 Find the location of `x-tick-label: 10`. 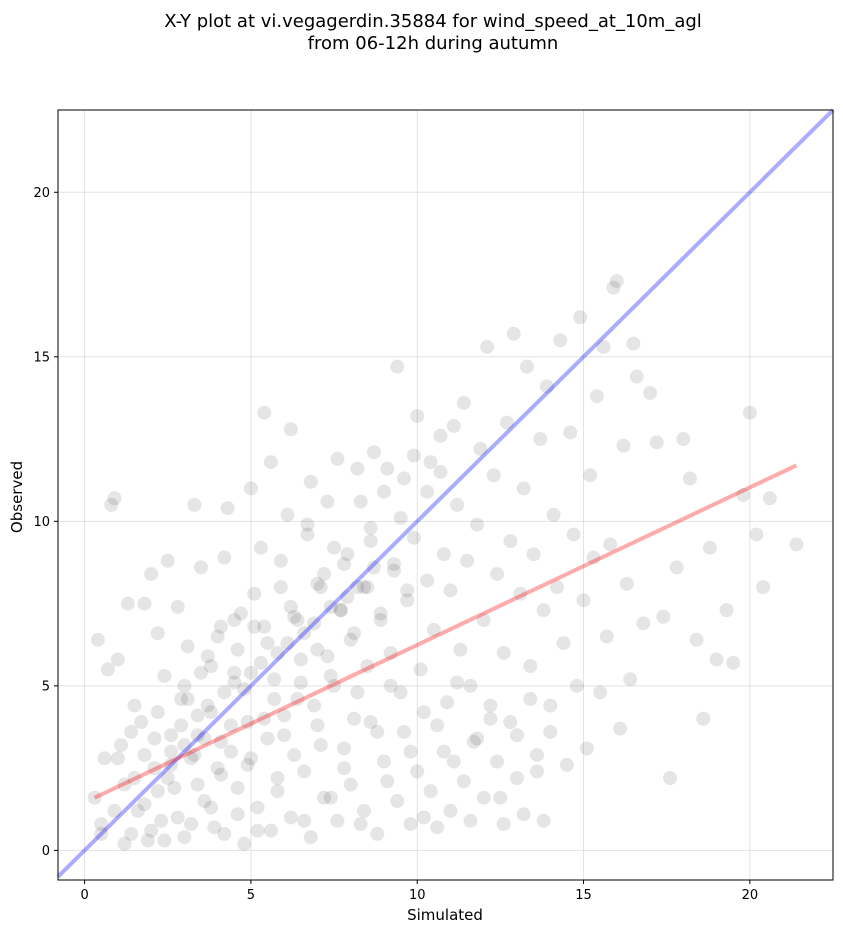

x-tick-label: 10 is located at coordinates (417, 895).